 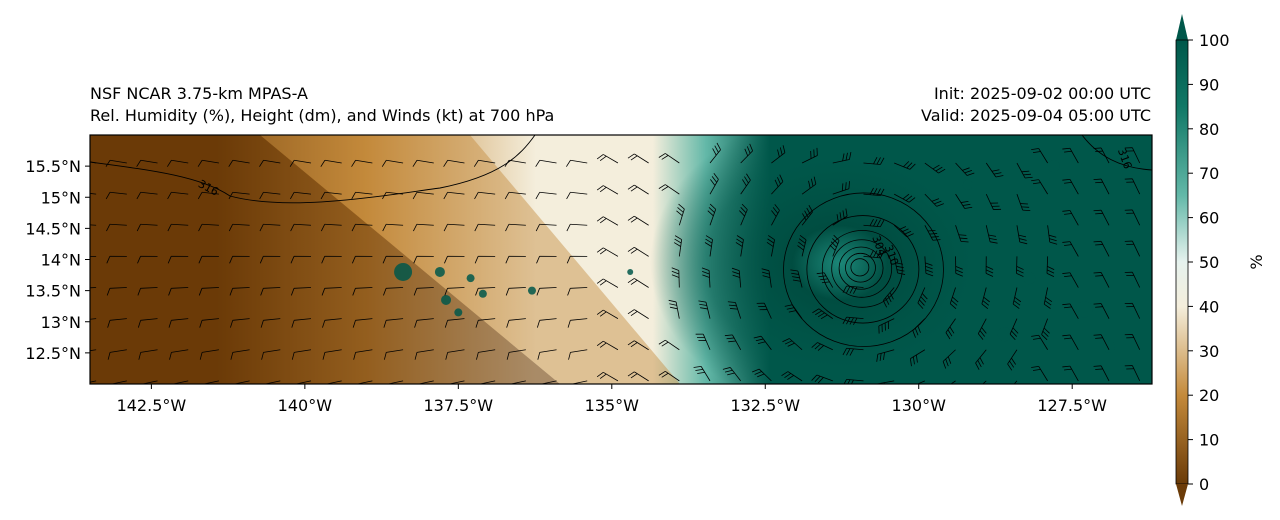 I want to click on colorbar-tick-label: 60, so click(x=1209, y=218).